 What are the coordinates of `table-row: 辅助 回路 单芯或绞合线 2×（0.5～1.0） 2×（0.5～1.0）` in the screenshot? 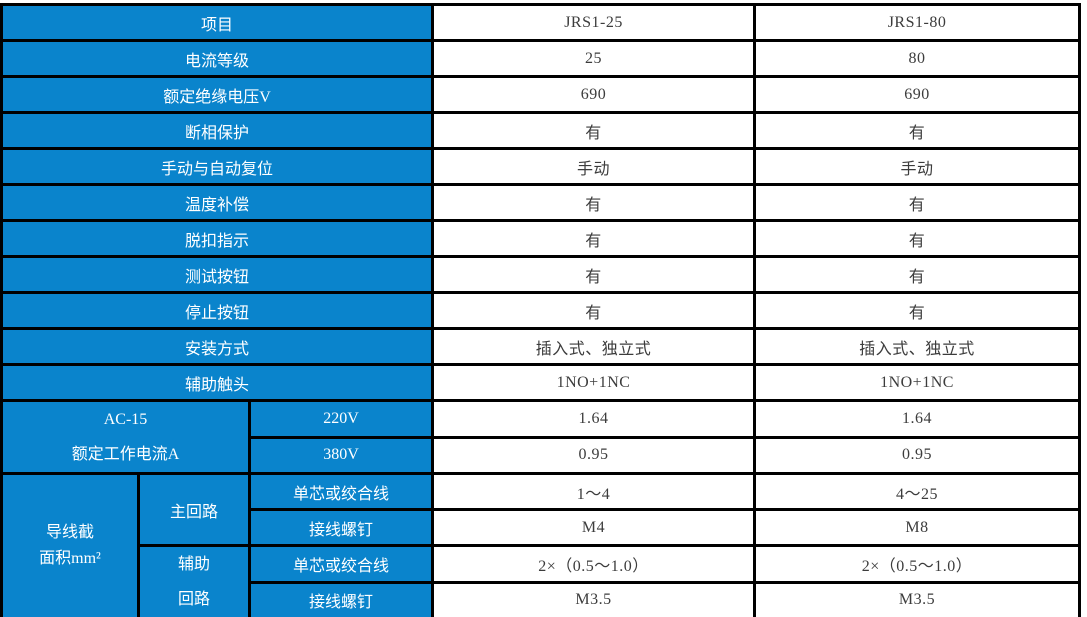 It's located at (541, 580).